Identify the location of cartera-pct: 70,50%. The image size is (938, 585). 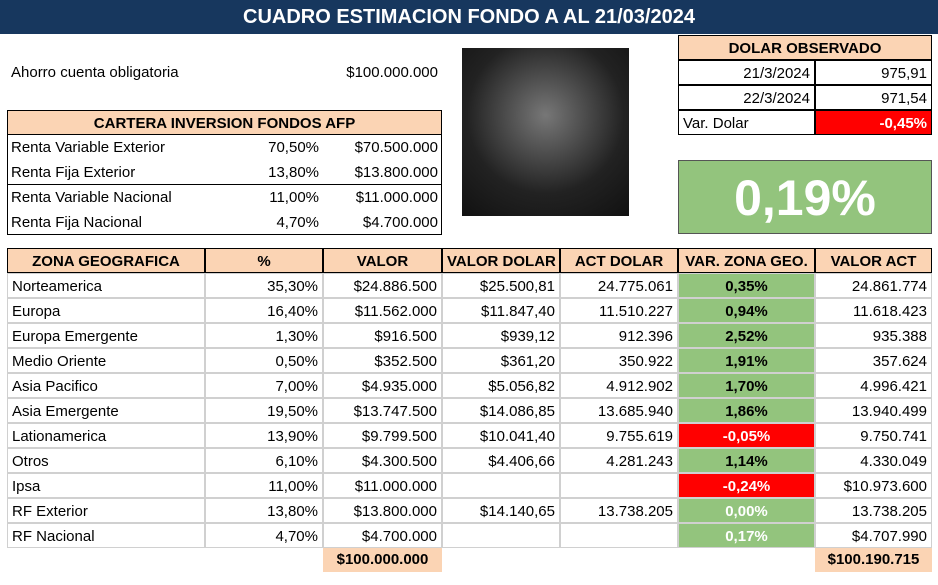
(293, 147).